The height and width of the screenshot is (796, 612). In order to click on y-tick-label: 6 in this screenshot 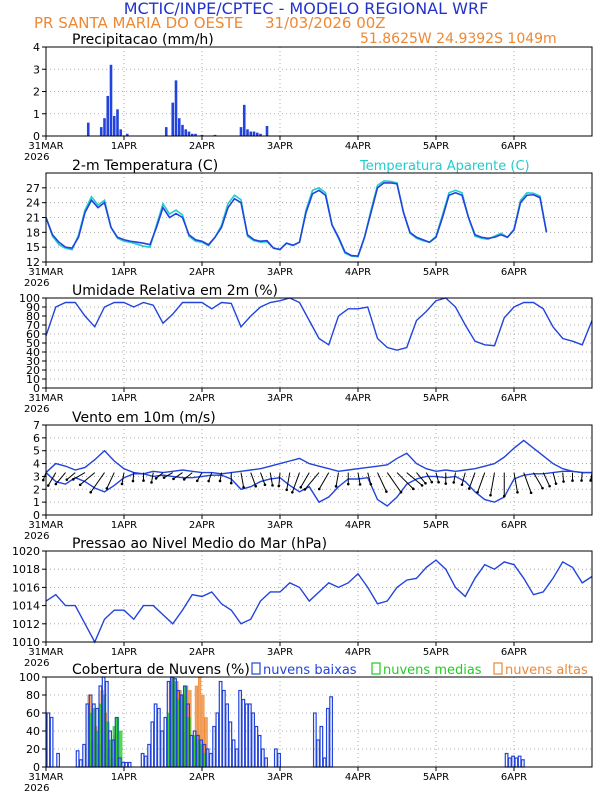, I will do `click(36, 438)`.